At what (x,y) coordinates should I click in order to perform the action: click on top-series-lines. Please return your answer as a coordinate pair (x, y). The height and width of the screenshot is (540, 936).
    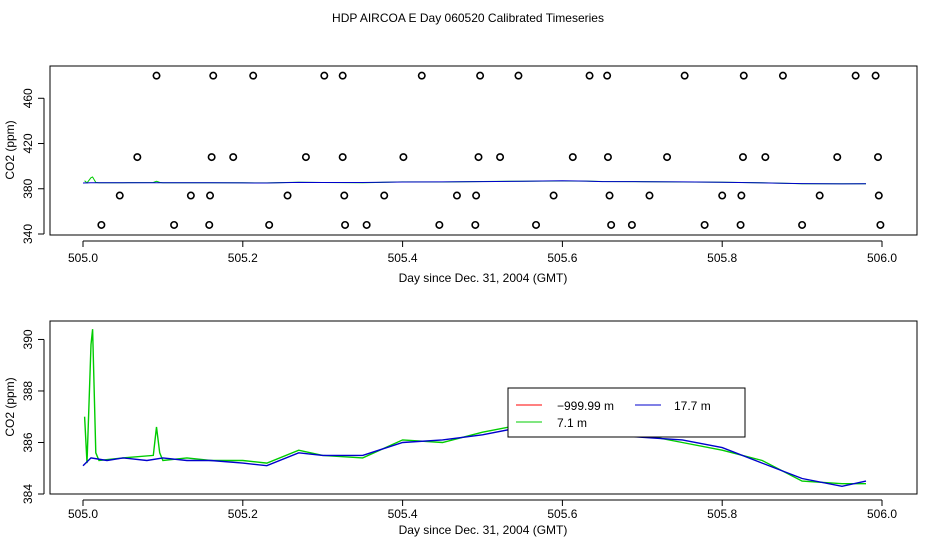
    Looking at the image, I should click on (474, 180).